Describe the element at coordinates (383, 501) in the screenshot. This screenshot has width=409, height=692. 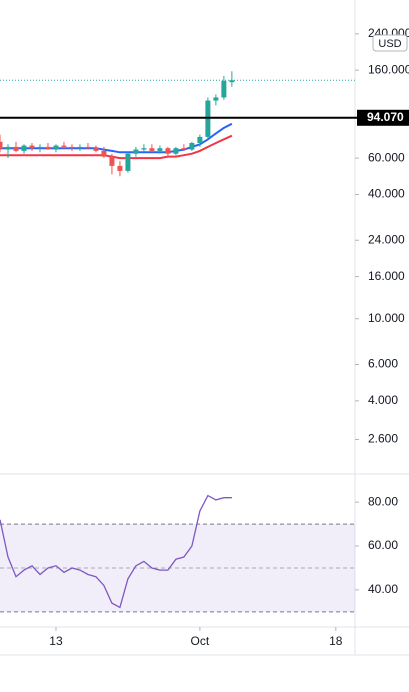
I see `y-tick-label: 80.00` at that location.